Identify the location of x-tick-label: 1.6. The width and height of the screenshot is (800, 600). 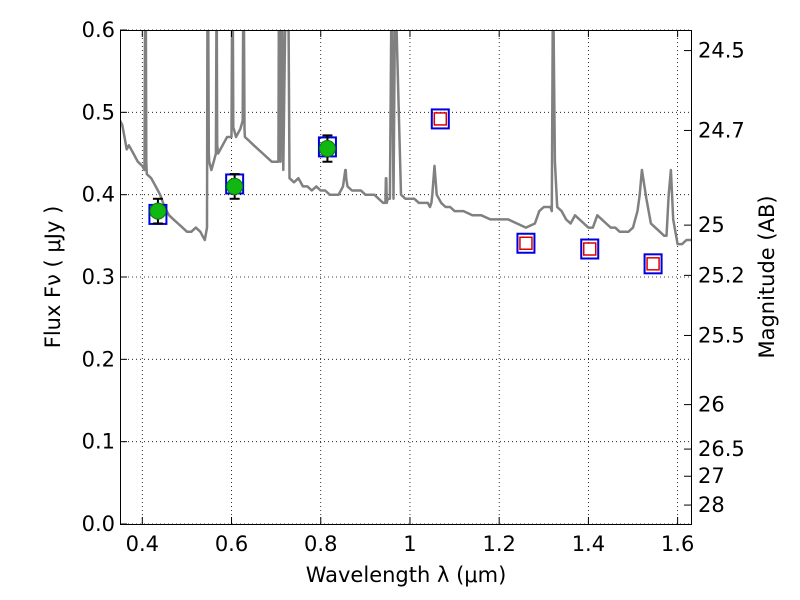
(677, 544).